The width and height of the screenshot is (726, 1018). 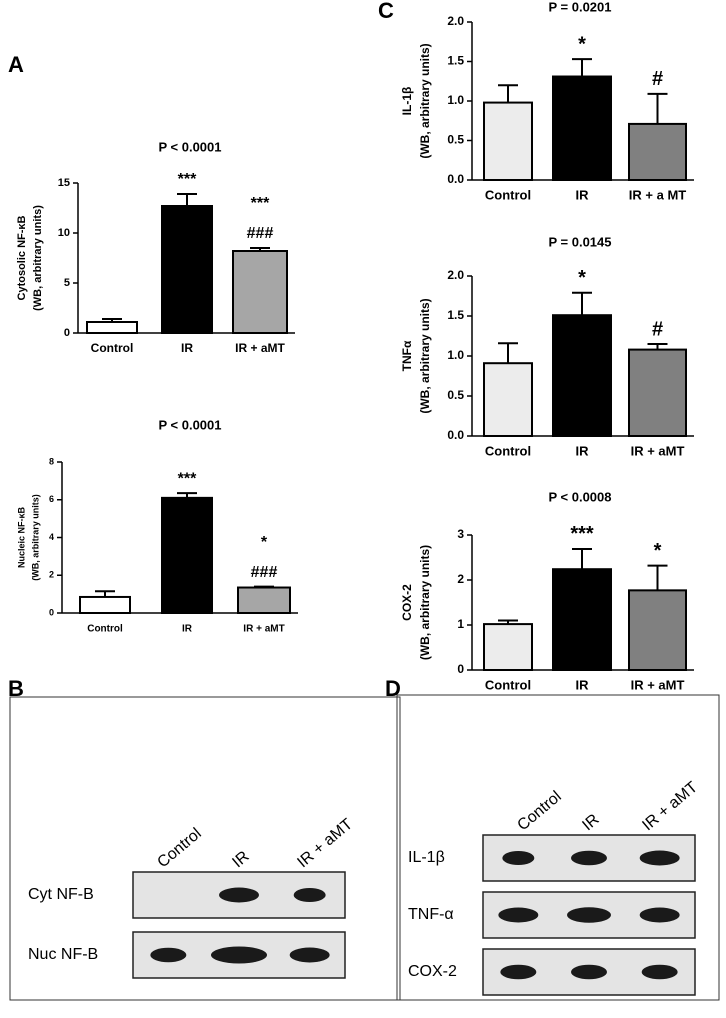 What do you see at coordinates (426, 857) in the screenshot?
I see `blot-row-label: IL-1β` at bounding box center [426, 857].